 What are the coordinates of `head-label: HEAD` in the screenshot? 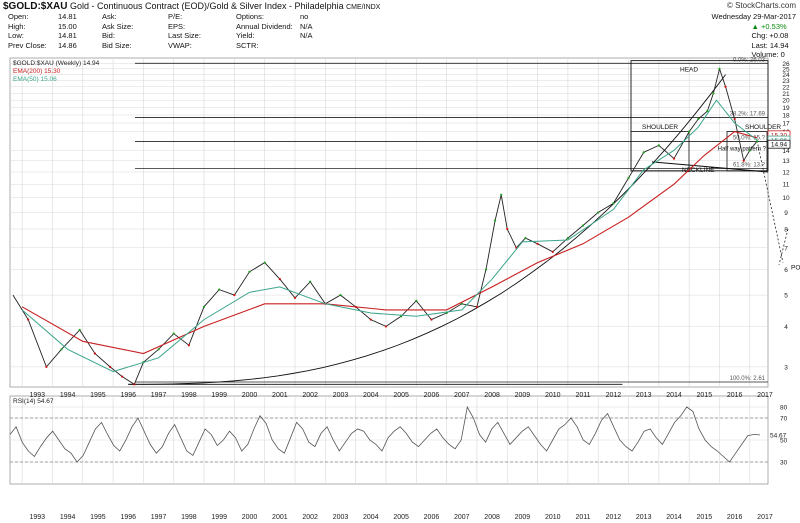 It's located at (689, 70).